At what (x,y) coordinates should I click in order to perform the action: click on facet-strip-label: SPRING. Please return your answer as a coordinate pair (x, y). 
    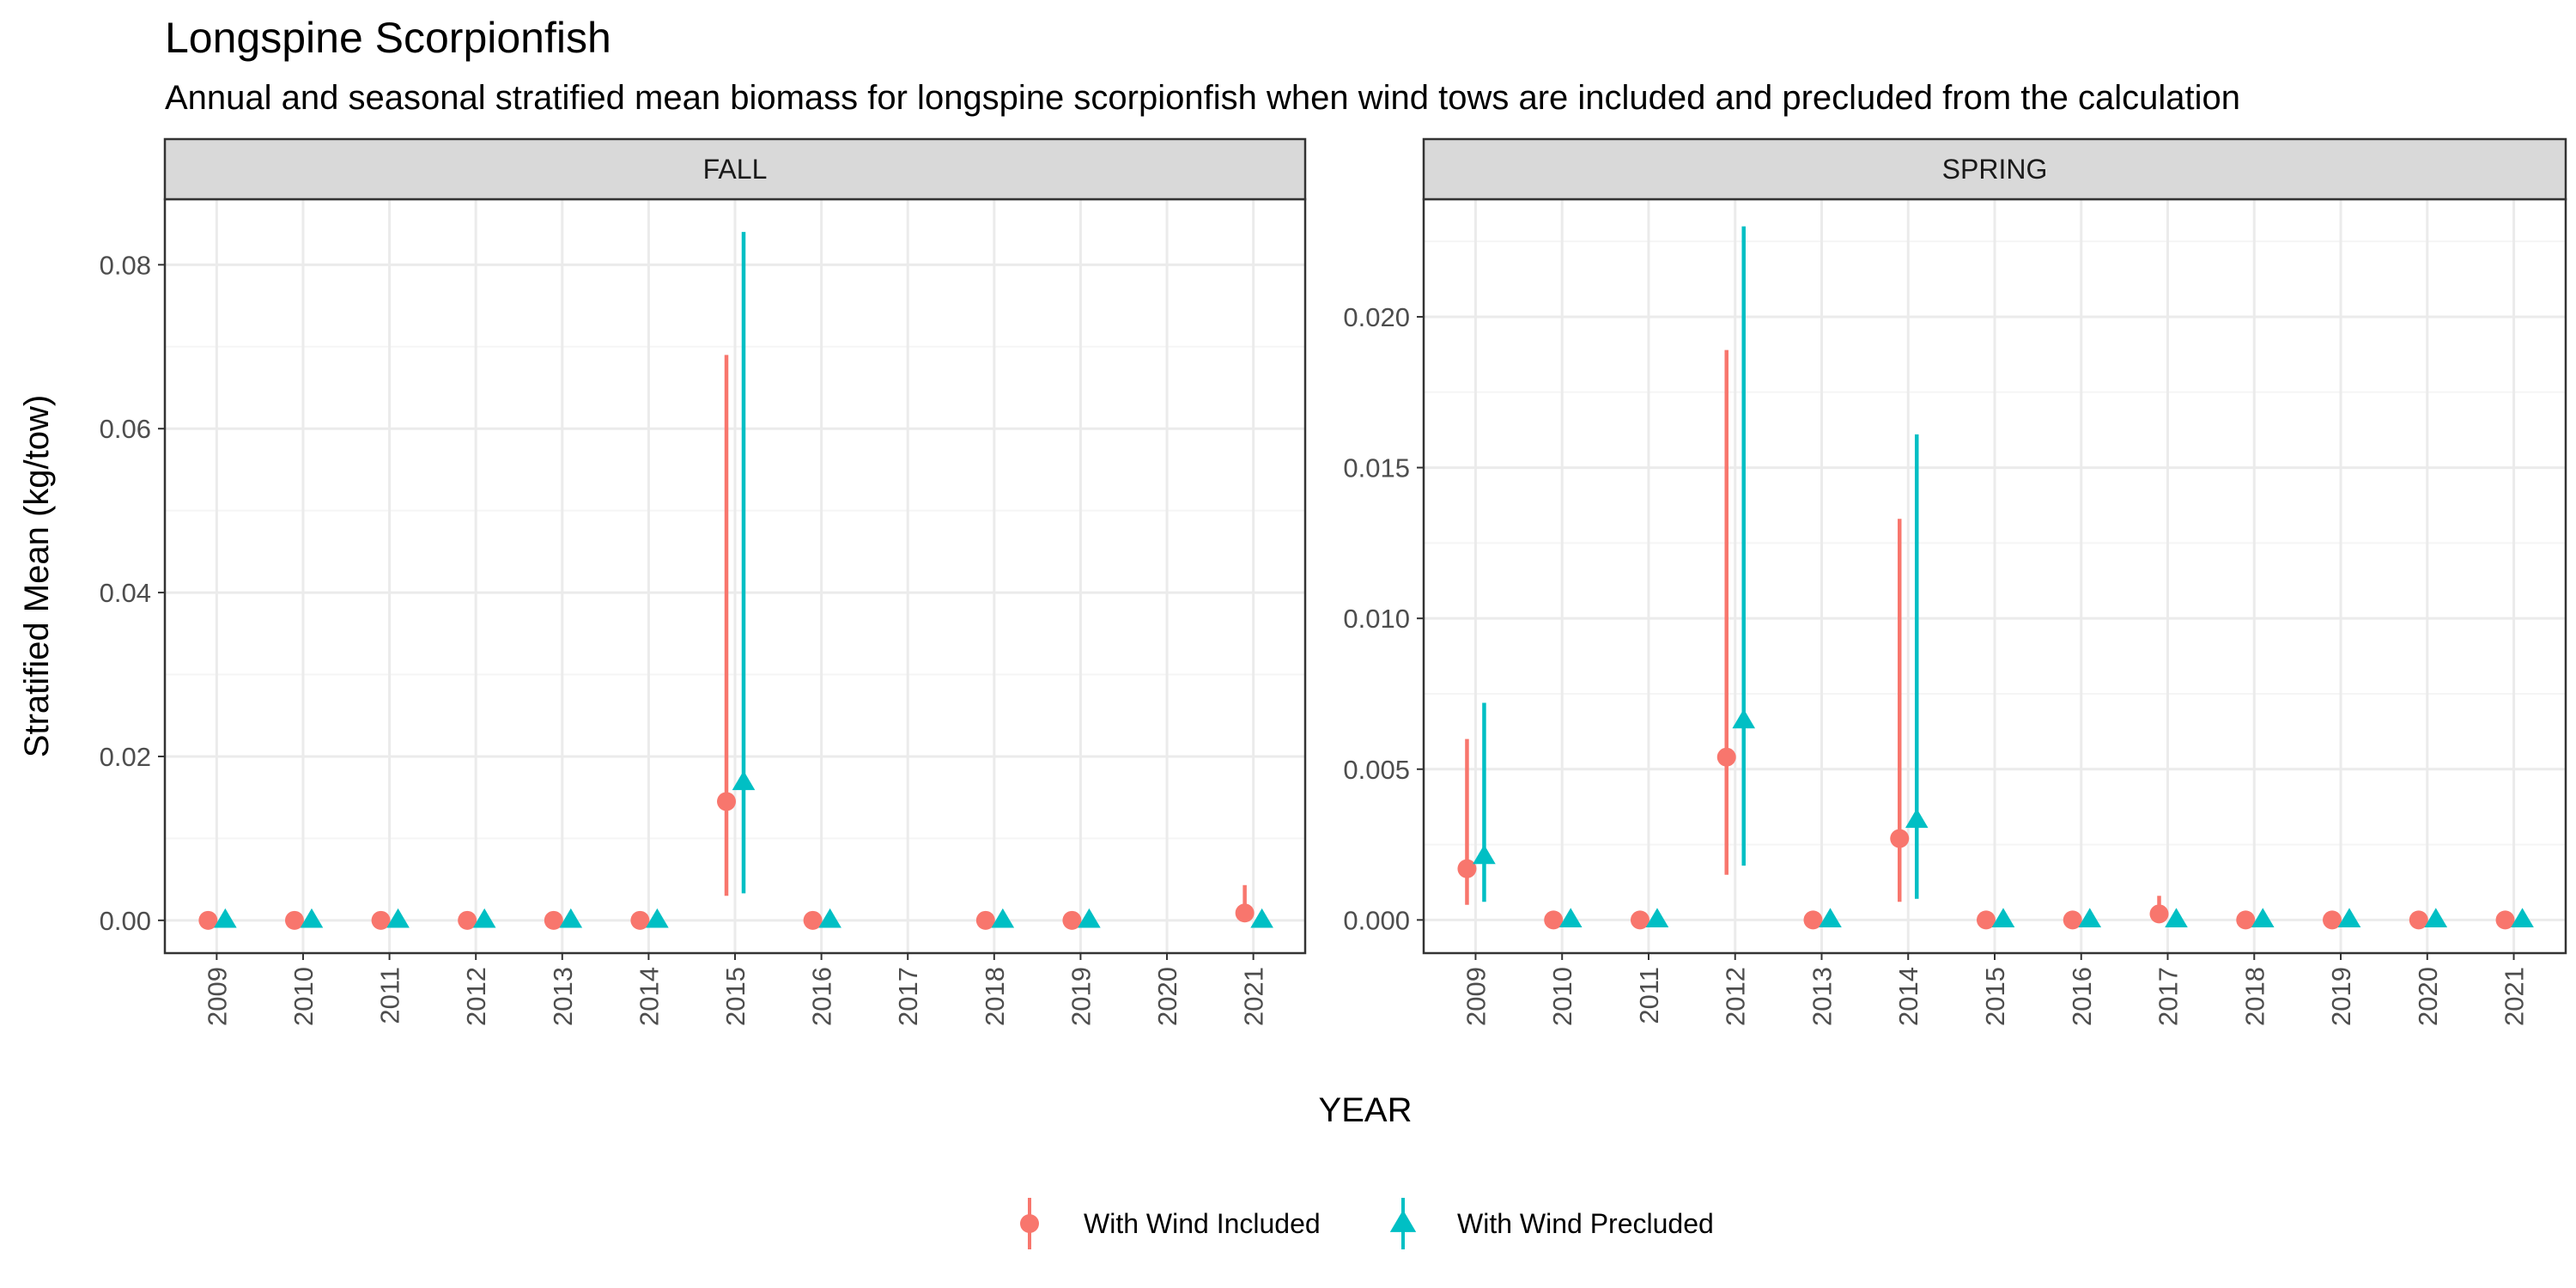
    Looking at the image, I should click on (1995, 170).